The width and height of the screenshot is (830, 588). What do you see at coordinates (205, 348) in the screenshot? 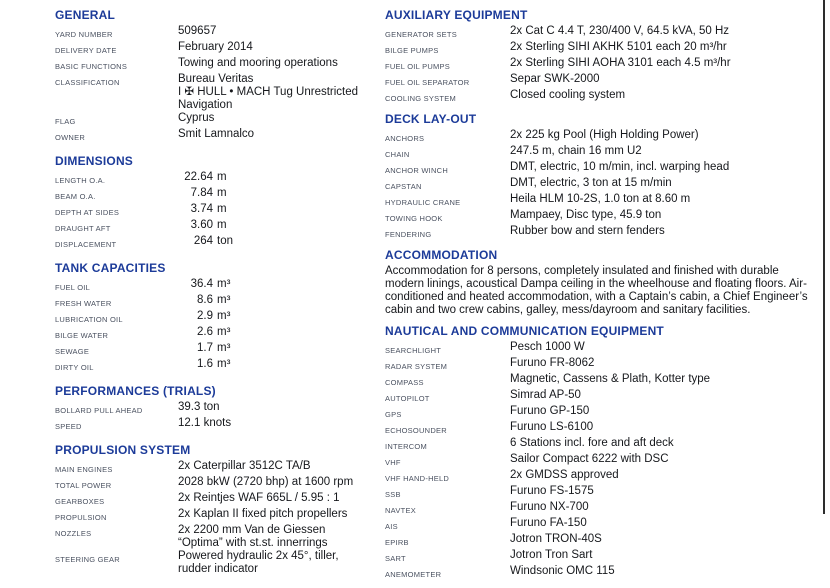
I see `spec-number: 1.7` at bounding box center [205, 348].